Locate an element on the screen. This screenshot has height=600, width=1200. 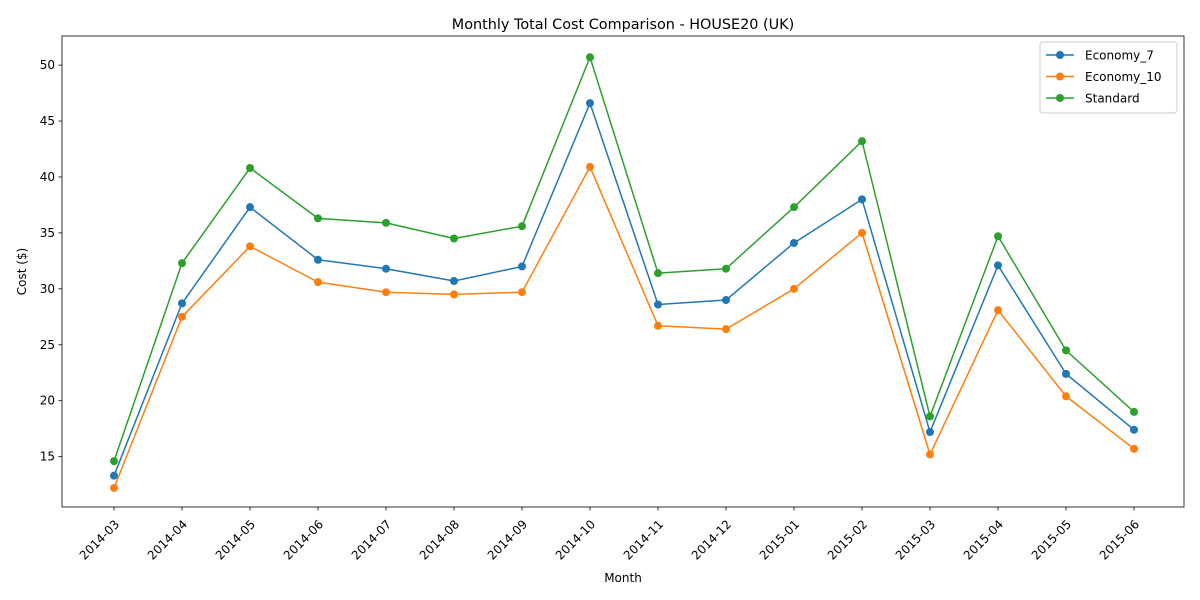
y-tick-label: 20 is located at coordinates (47, 401).